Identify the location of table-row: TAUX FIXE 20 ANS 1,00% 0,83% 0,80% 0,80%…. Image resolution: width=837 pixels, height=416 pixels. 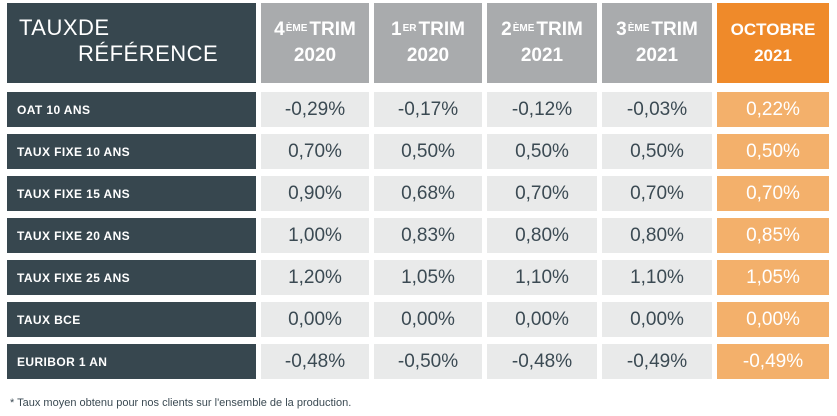
(420, 235).